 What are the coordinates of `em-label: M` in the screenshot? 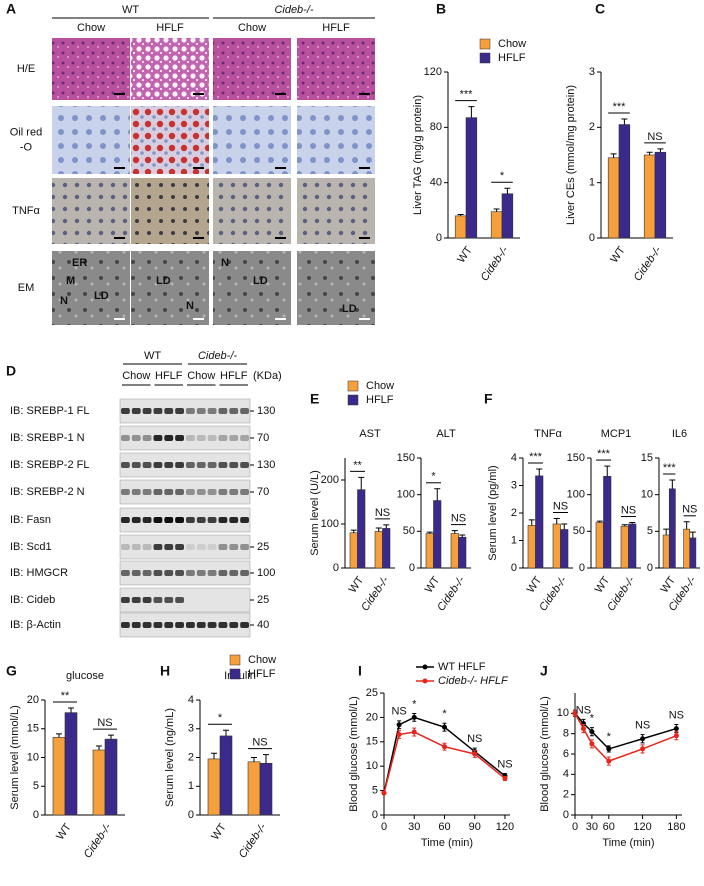 It's located at (70, 281).